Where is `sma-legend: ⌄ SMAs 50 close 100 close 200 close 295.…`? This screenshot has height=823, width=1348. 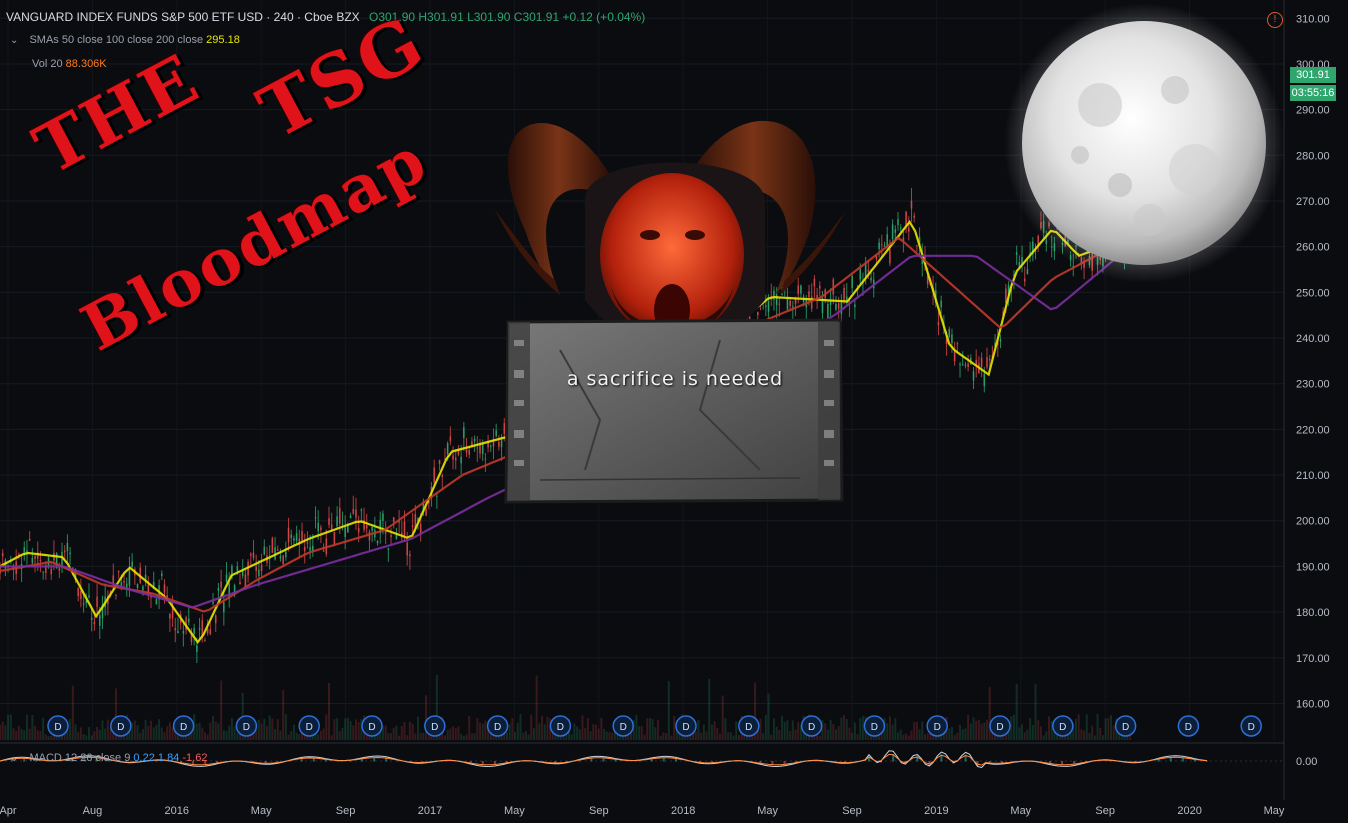
sma-legend: ⌄ SMAs 50 close 100 close 200 close 295.… is located at coordinates (125, 40).